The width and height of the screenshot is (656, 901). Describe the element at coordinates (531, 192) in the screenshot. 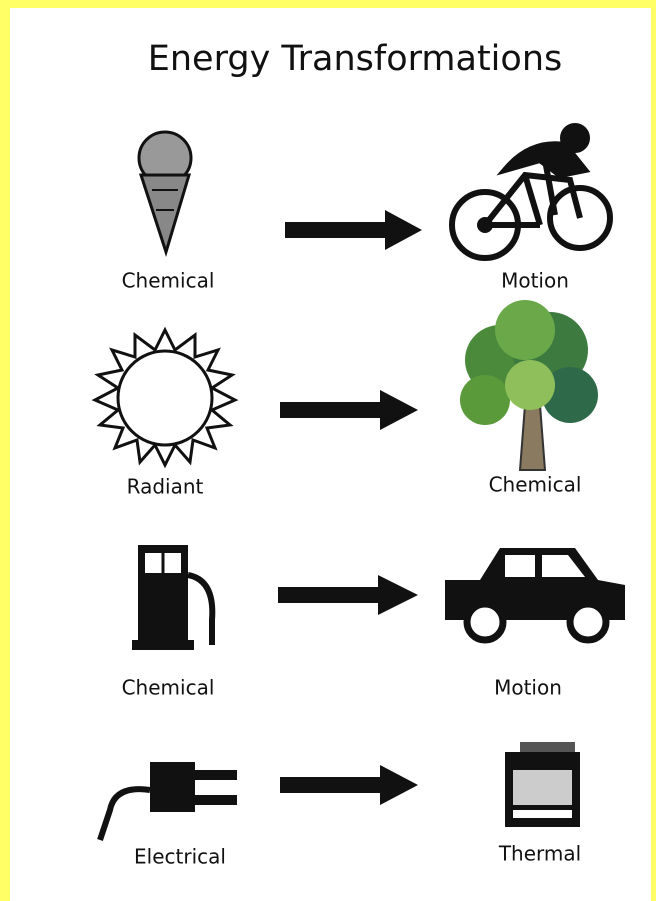

I see `bicycle-icon` at that location.